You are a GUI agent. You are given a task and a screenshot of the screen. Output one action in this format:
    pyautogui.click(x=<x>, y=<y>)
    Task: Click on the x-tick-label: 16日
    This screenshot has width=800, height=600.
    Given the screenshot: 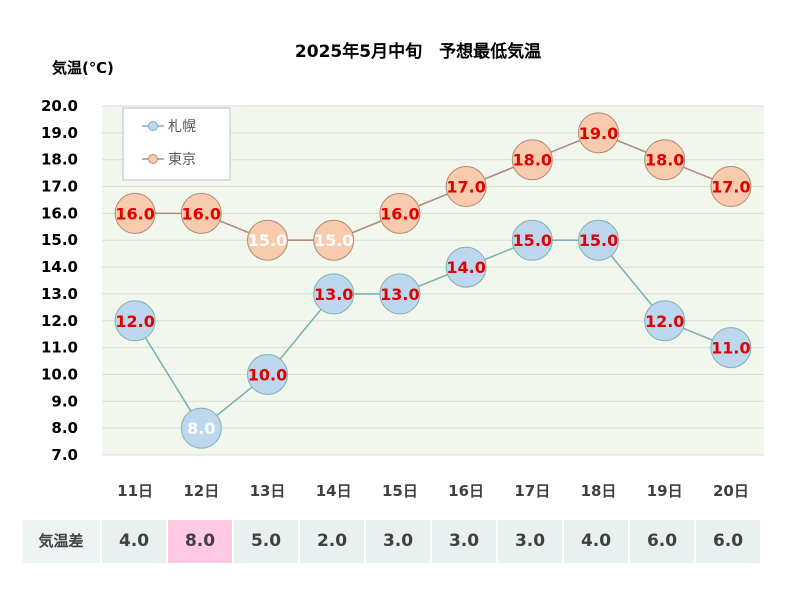 What is the action you would take?
    pyautogui.click(x=466, y=491)
    